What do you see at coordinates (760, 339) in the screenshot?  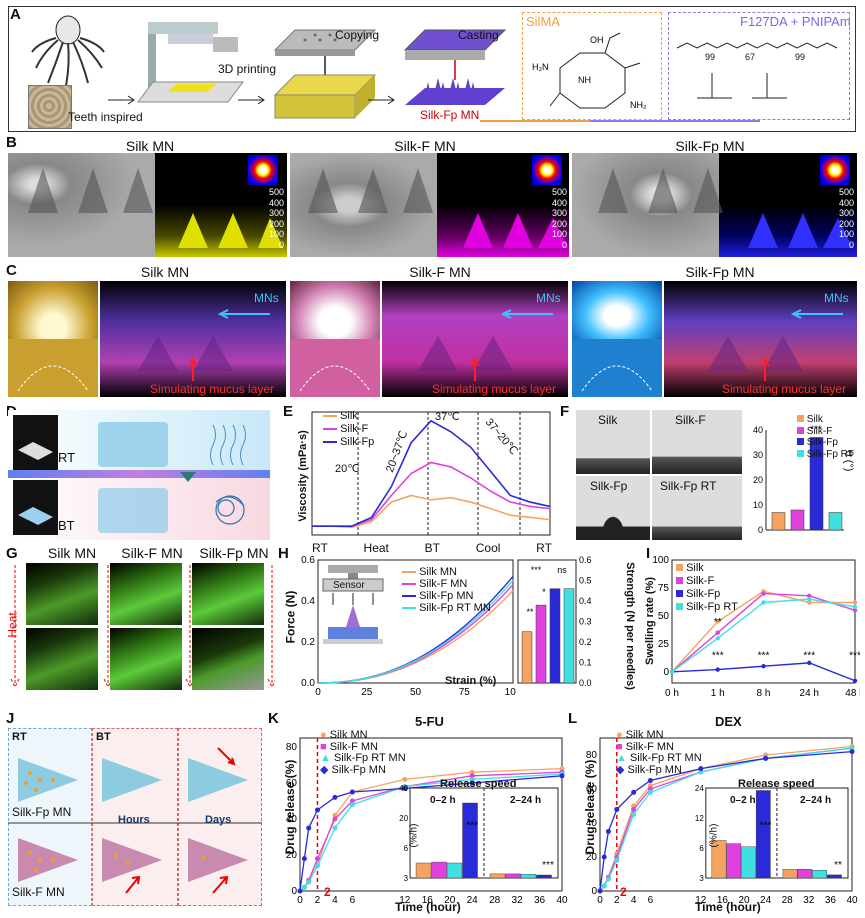 I see `c-fluor-silkfp` at bounding box center [760, 339].